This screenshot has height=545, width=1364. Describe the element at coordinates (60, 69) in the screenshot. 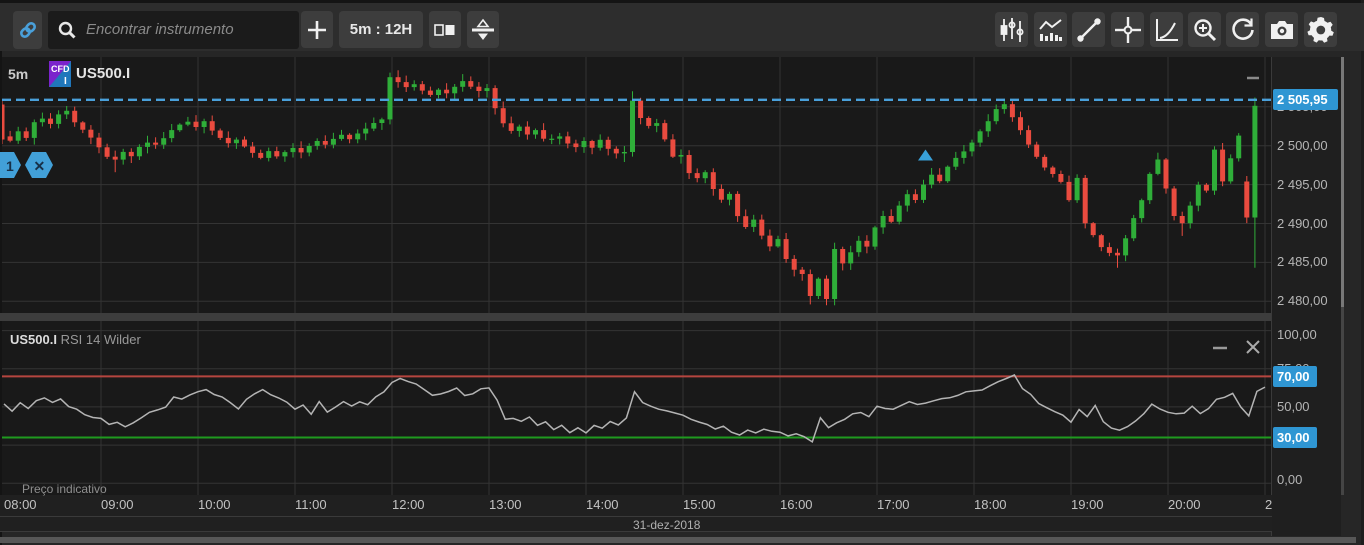

I see `svg-text: CFD` at that location.